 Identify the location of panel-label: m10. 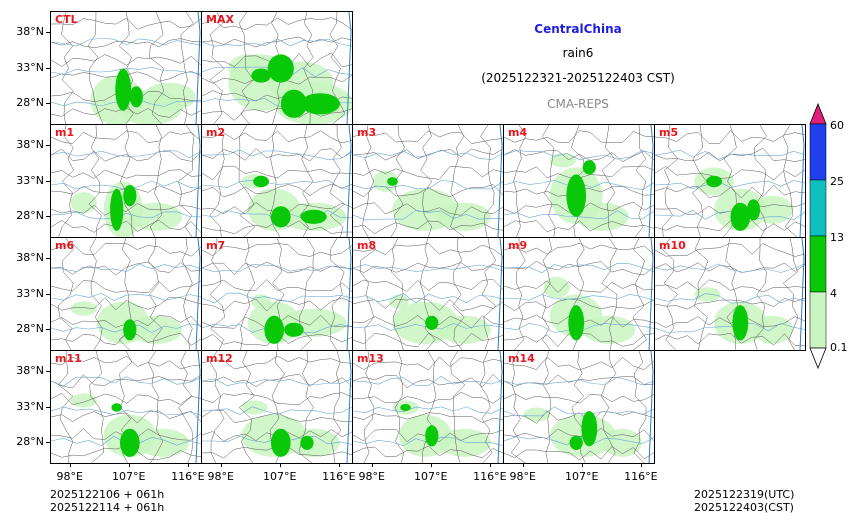
(672, 245).